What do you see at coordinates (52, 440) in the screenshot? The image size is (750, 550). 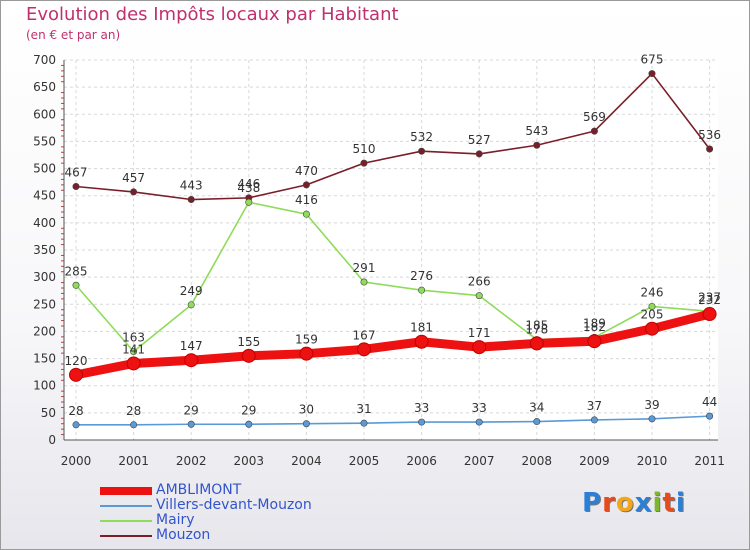 I see `y-tick-label: 0` at bounding box center [52, 440].